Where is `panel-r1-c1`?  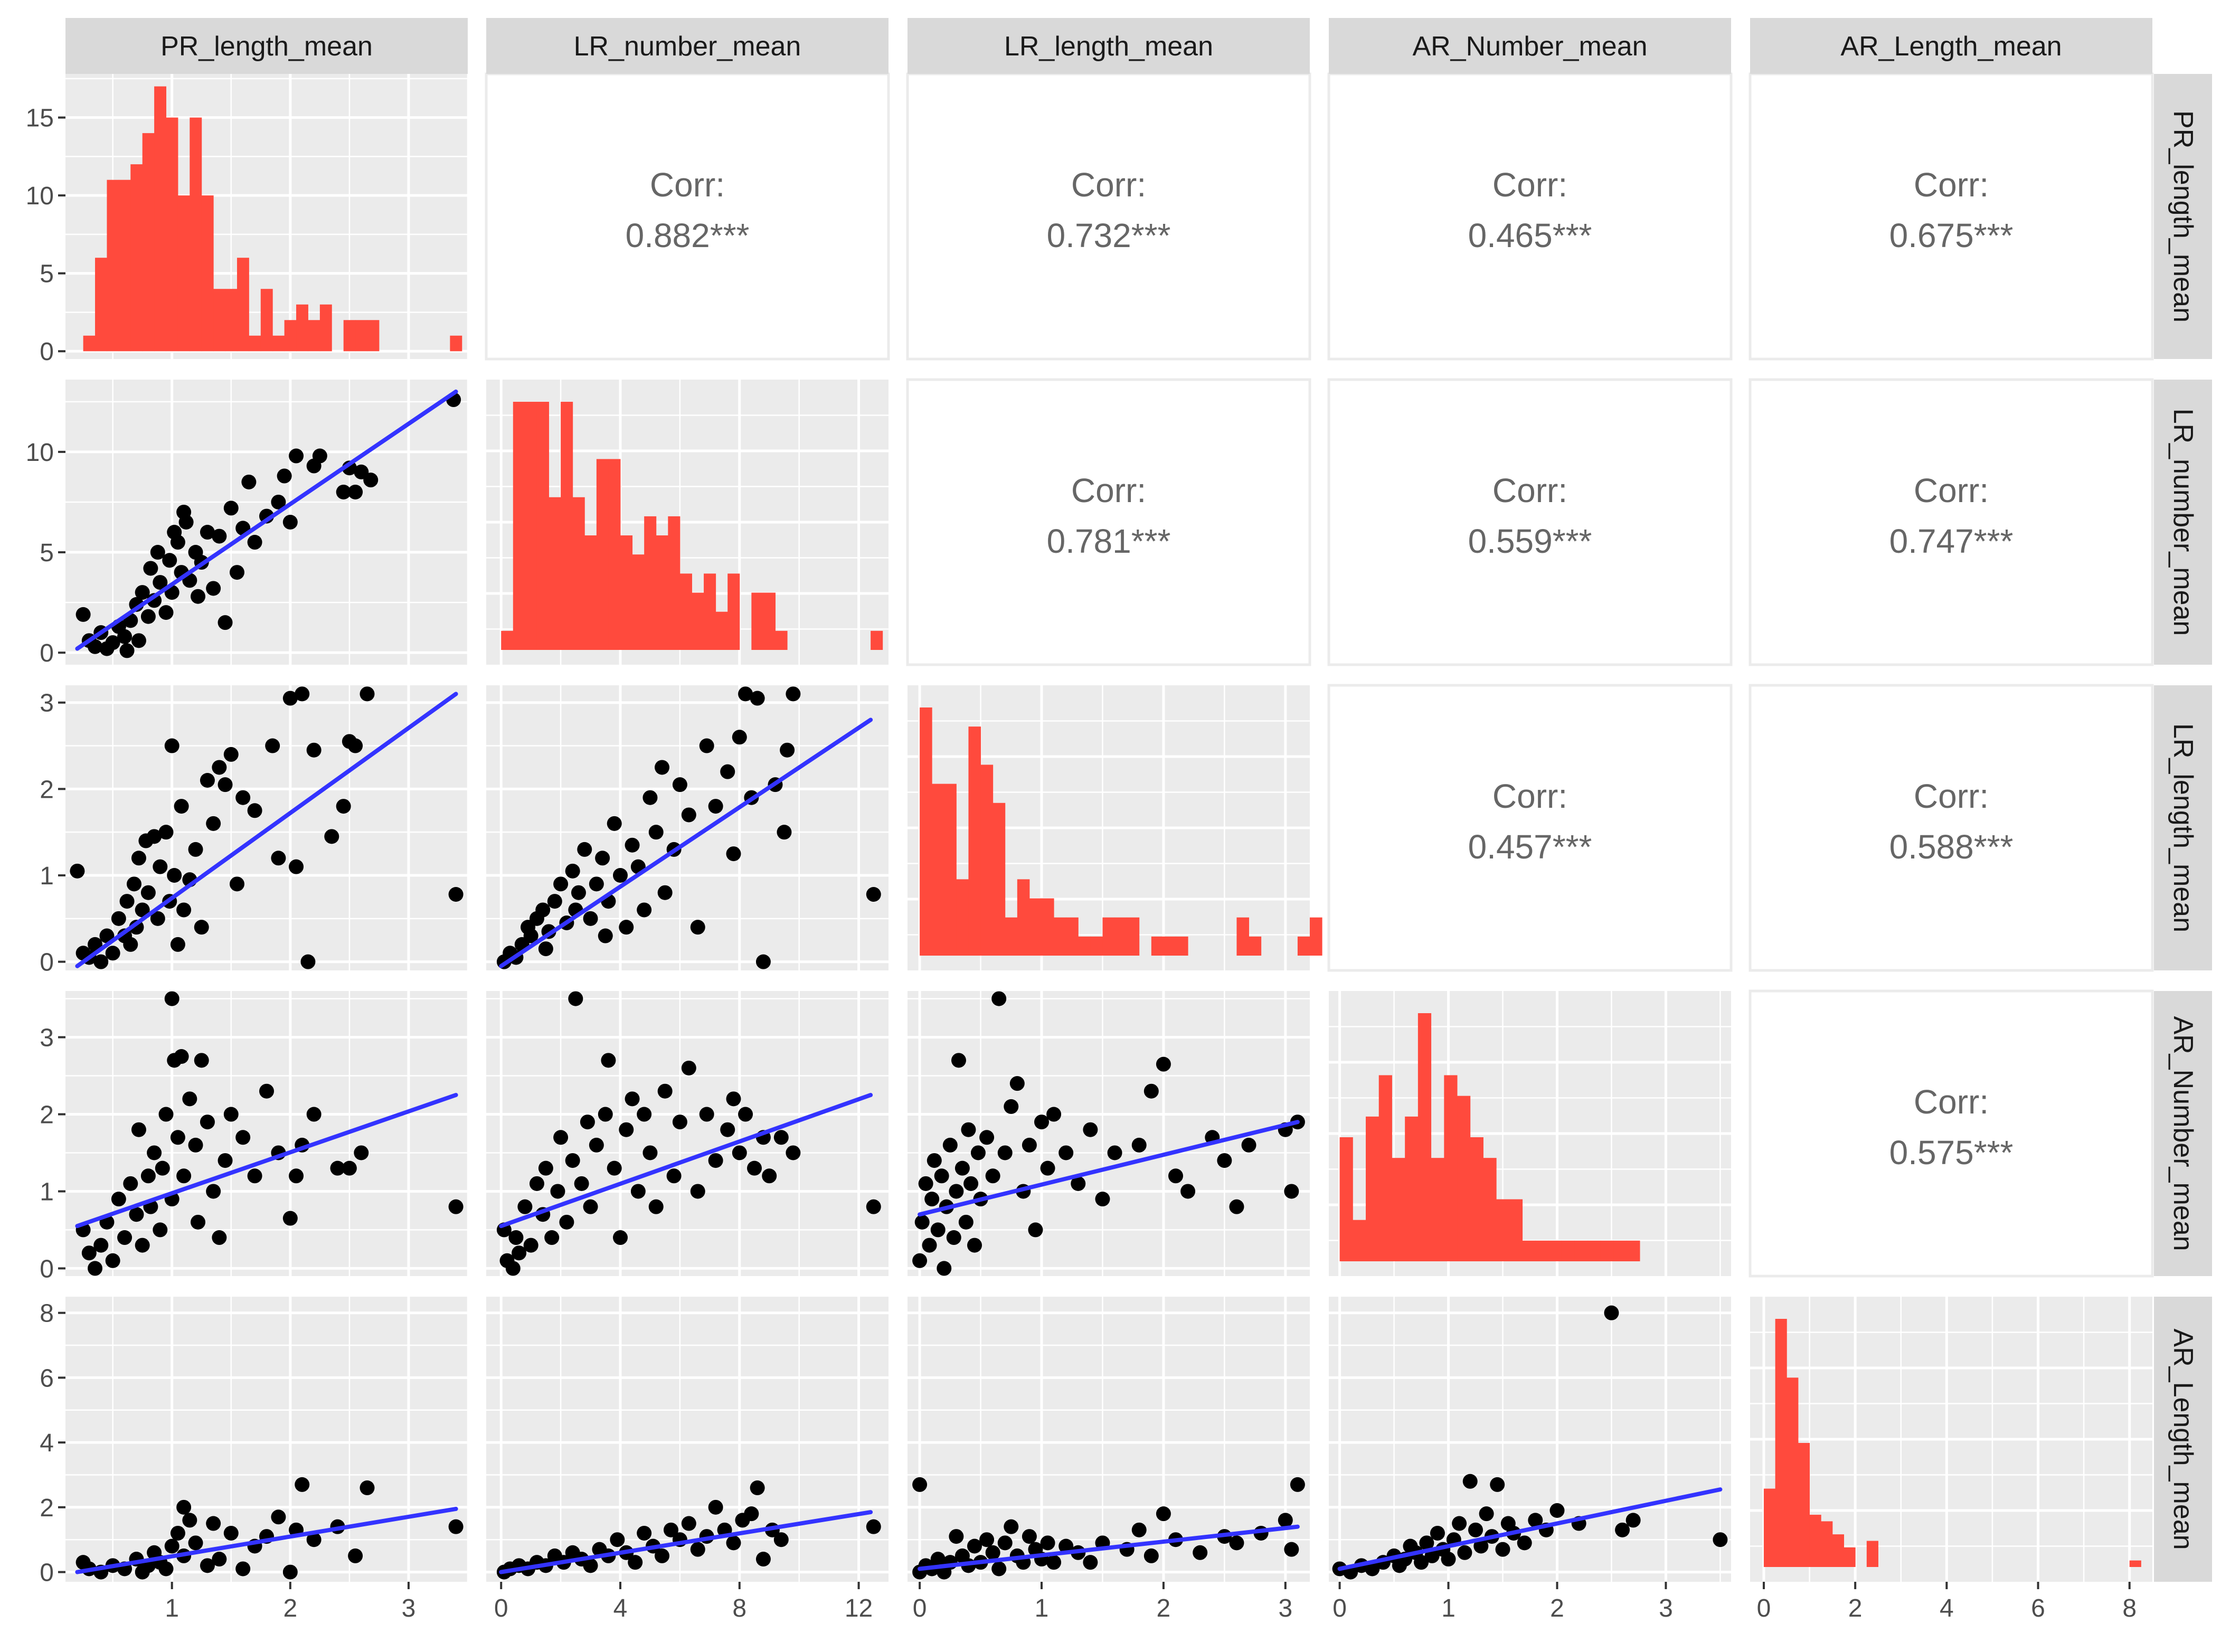
panel-r1-c1 is located at coordinates (687, 522).